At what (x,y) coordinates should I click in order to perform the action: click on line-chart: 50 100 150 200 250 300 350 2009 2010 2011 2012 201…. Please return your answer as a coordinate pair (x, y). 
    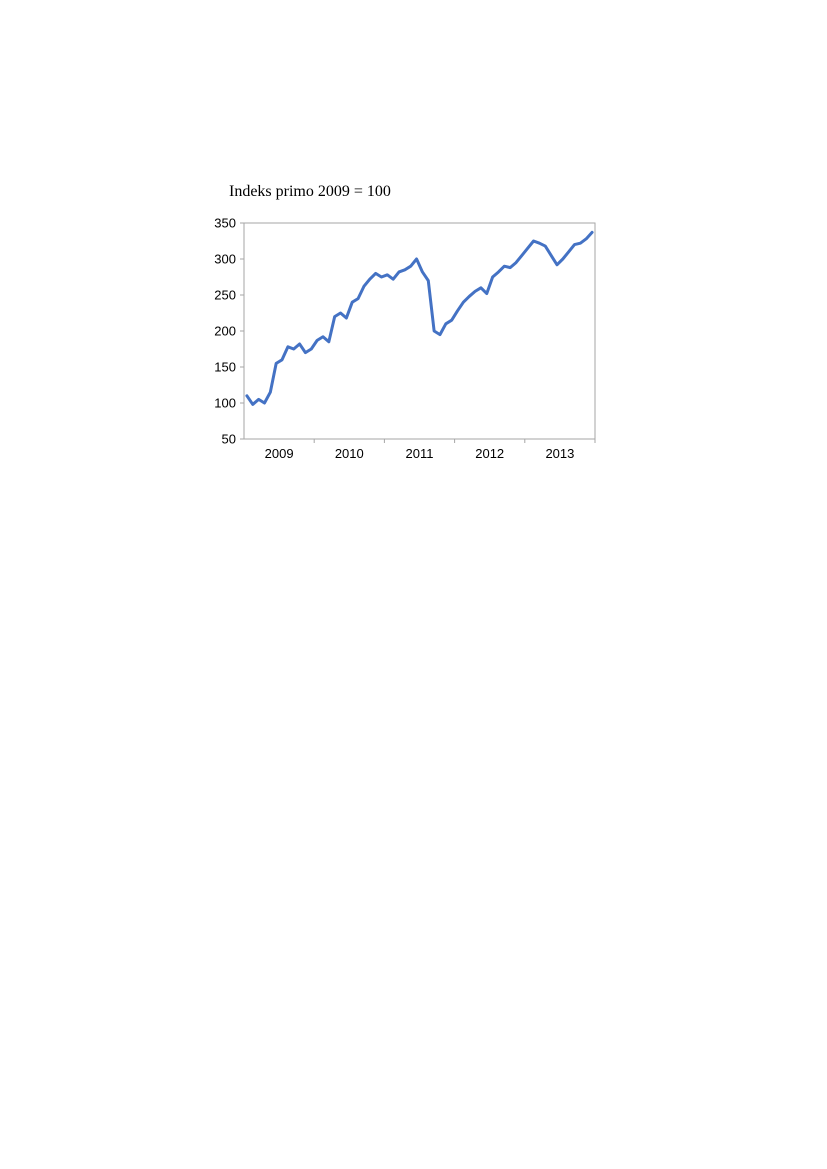
    Looking at the image, I should click on (405, 338).